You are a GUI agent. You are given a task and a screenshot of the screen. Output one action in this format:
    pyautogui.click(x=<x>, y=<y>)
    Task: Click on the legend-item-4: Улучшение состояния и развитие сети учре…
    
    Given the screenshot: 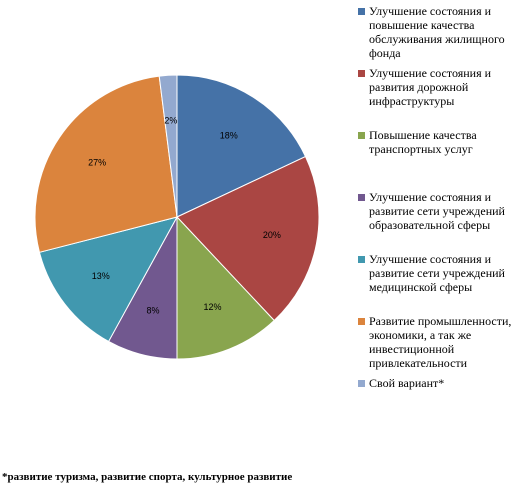 What is the action you would take?
    pyautogui.click(x=443, y=211)
    